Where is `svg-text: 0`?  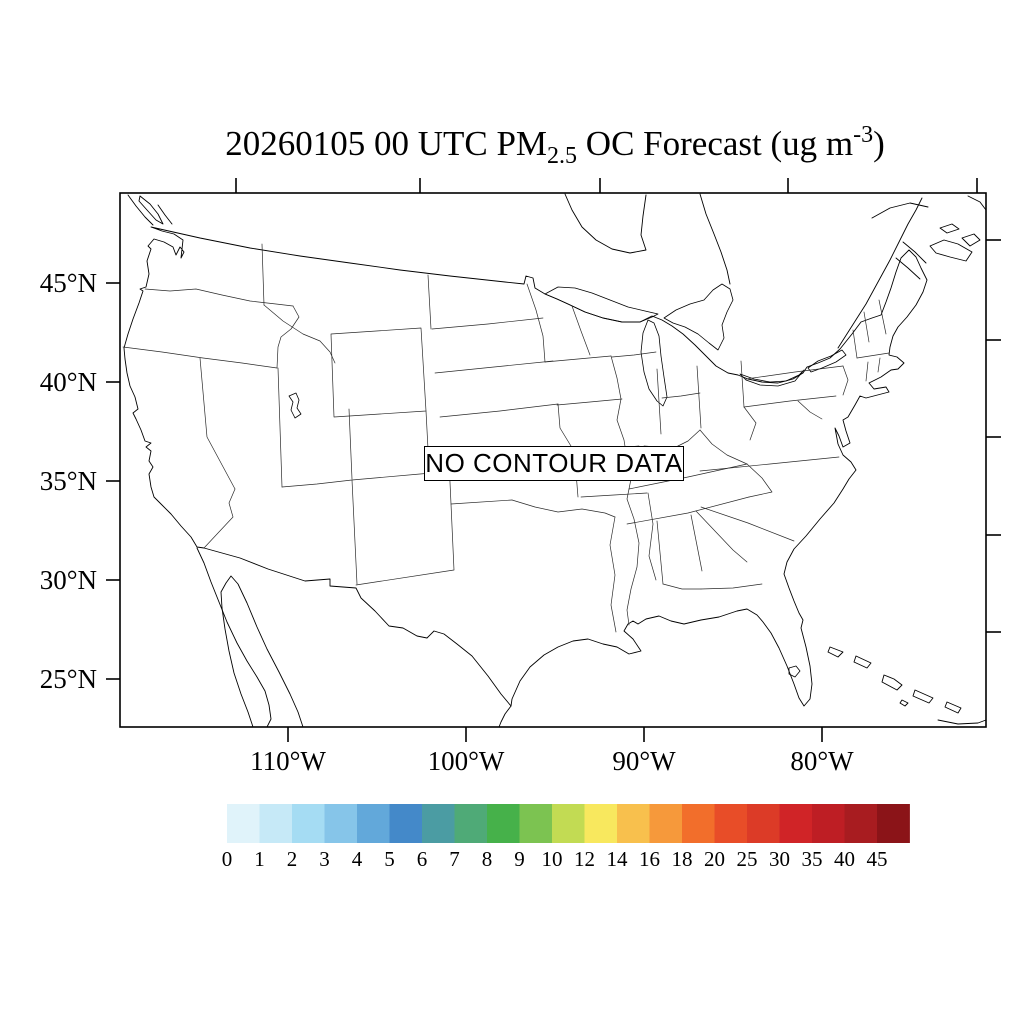 svg-text: 0 is located at coordinates (227, 859).